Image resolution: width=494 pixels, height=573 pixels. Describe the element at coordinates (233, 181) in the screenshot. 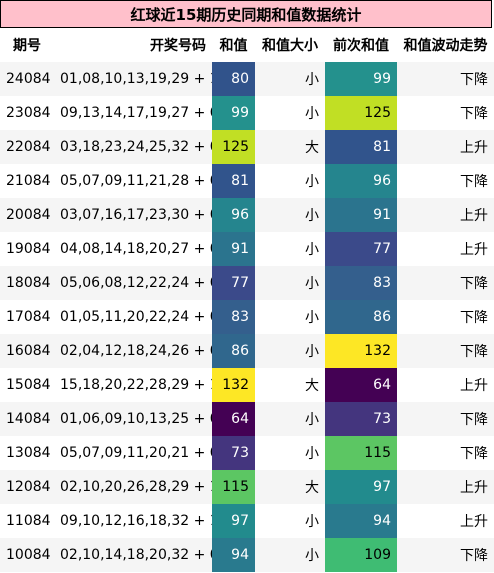

I see `sum-cell: 81` at that location.